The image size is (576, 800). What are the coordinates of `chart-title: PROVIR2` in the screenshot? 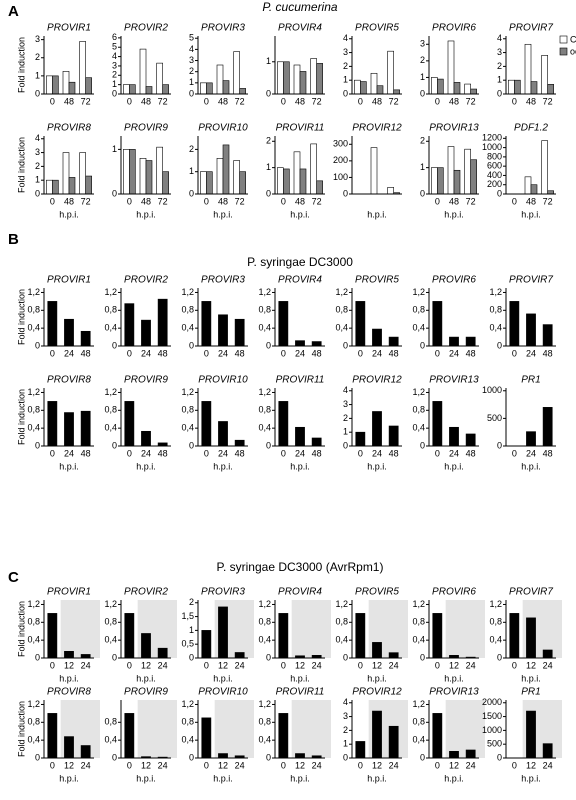 It's located at (146, 280).